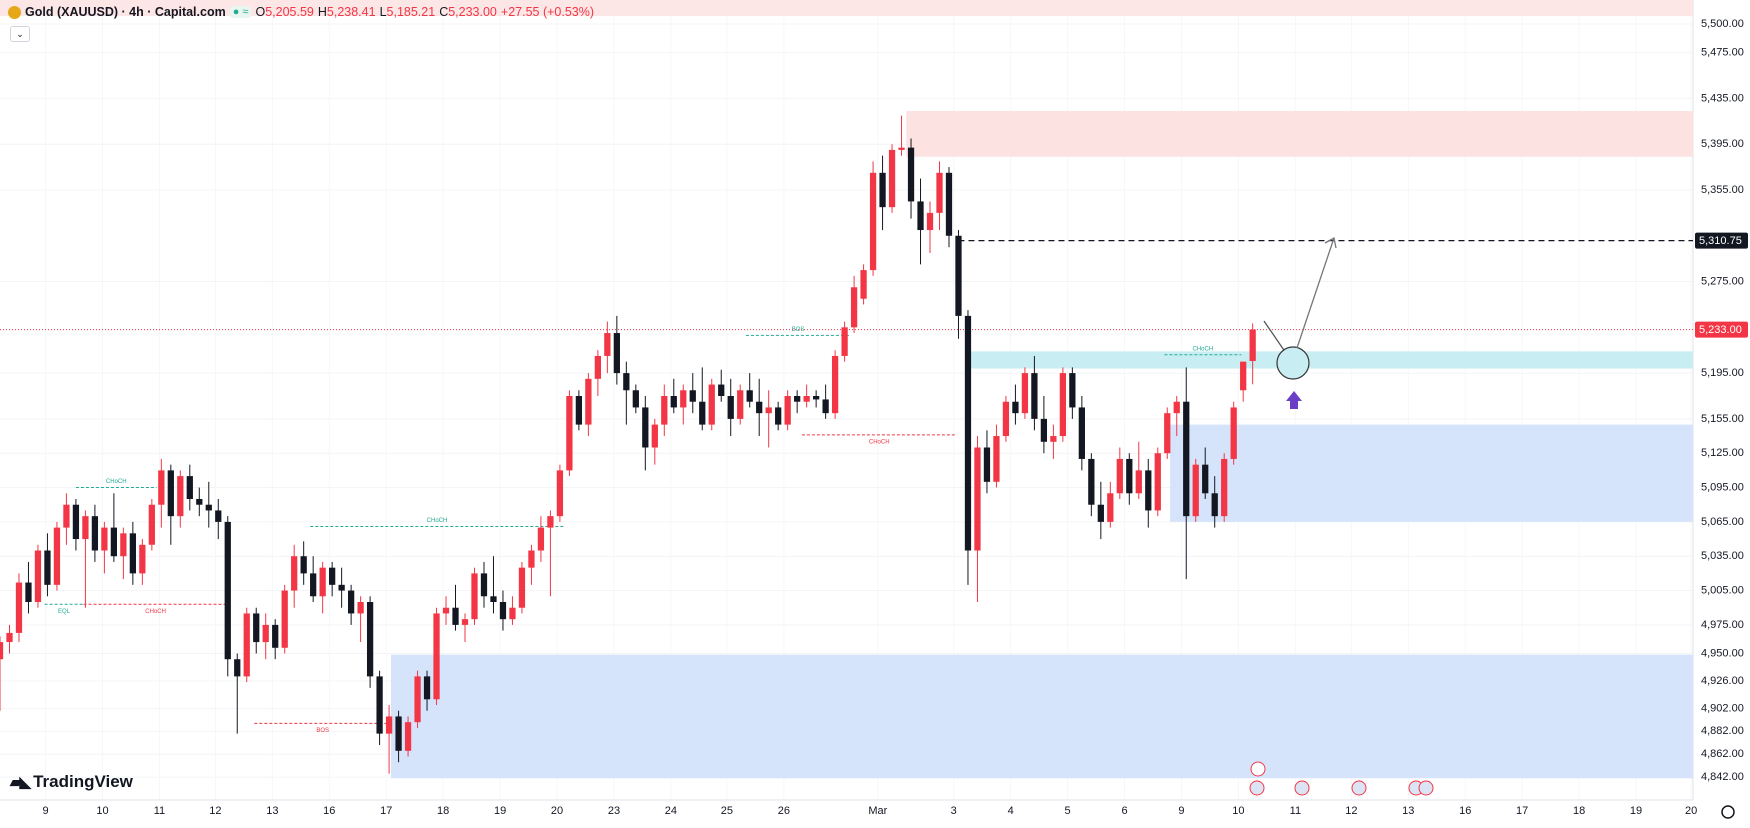 The image size is (1750, 828). Describe the element at coordinates (383, 12) in the screenshot. I see `quote-prefix: L` at that location.